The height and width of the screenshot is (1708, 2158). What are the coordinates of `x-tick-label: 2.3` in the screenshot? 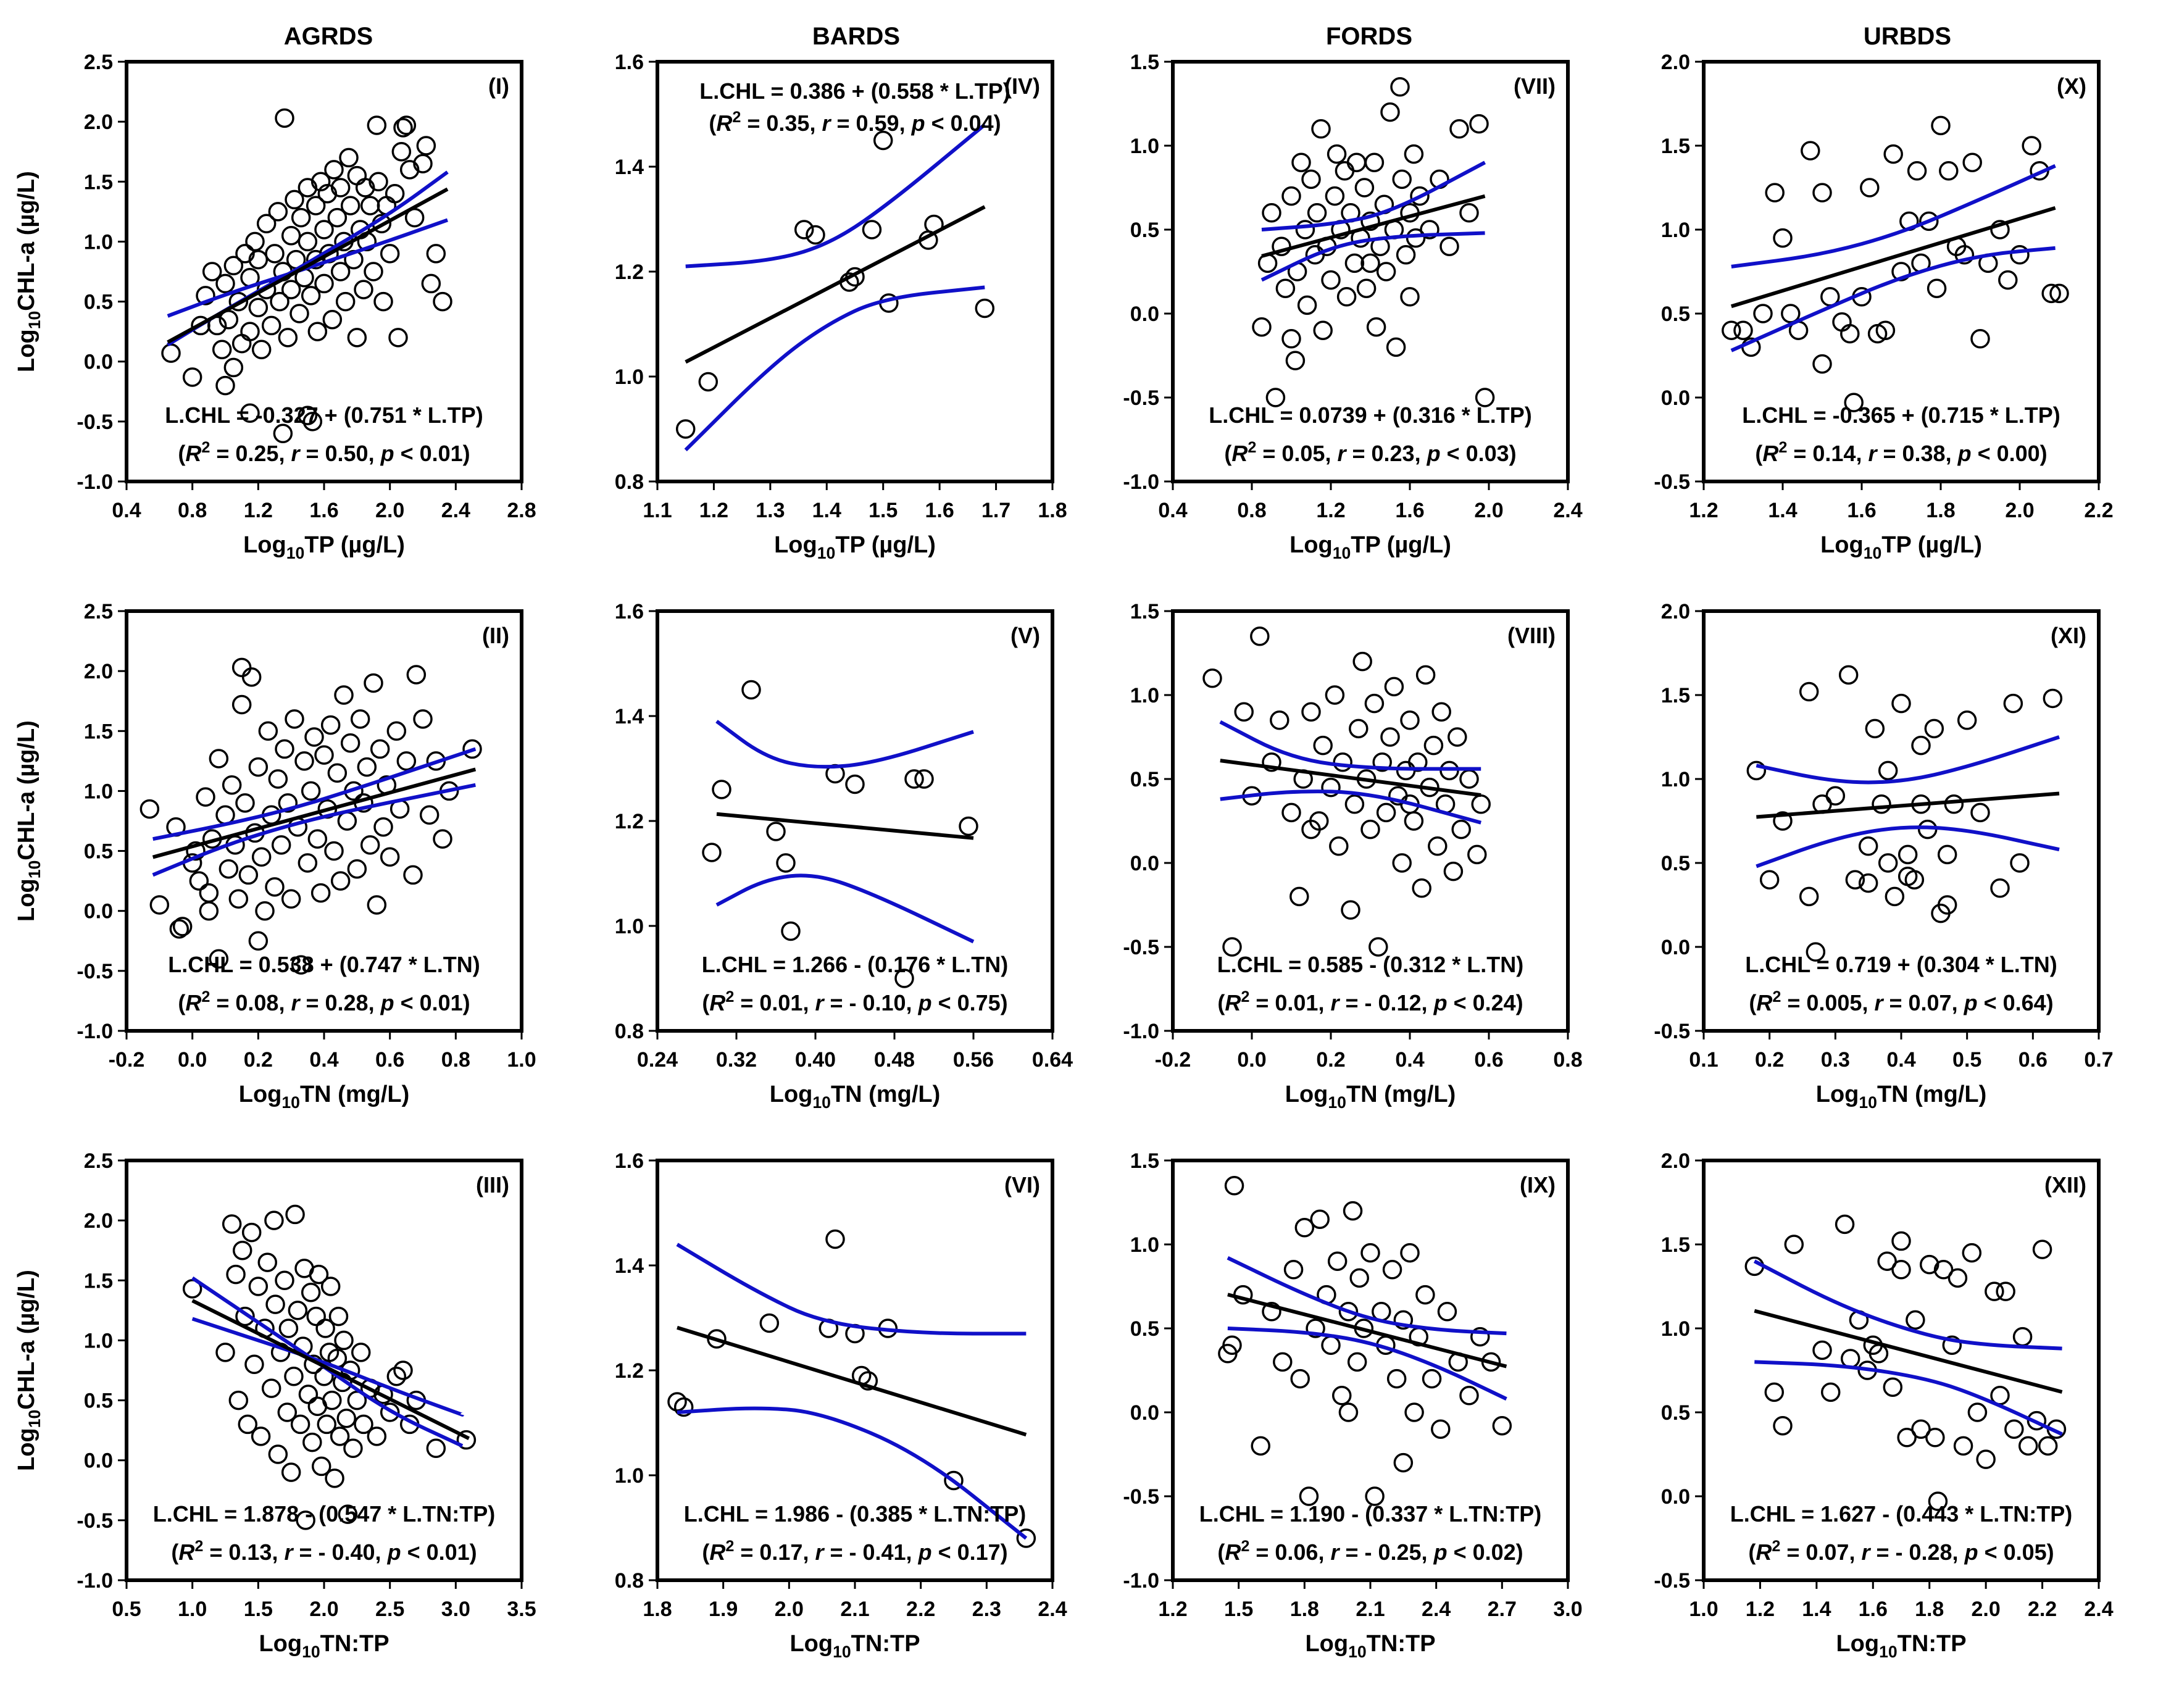 It's located at (986, 1609).